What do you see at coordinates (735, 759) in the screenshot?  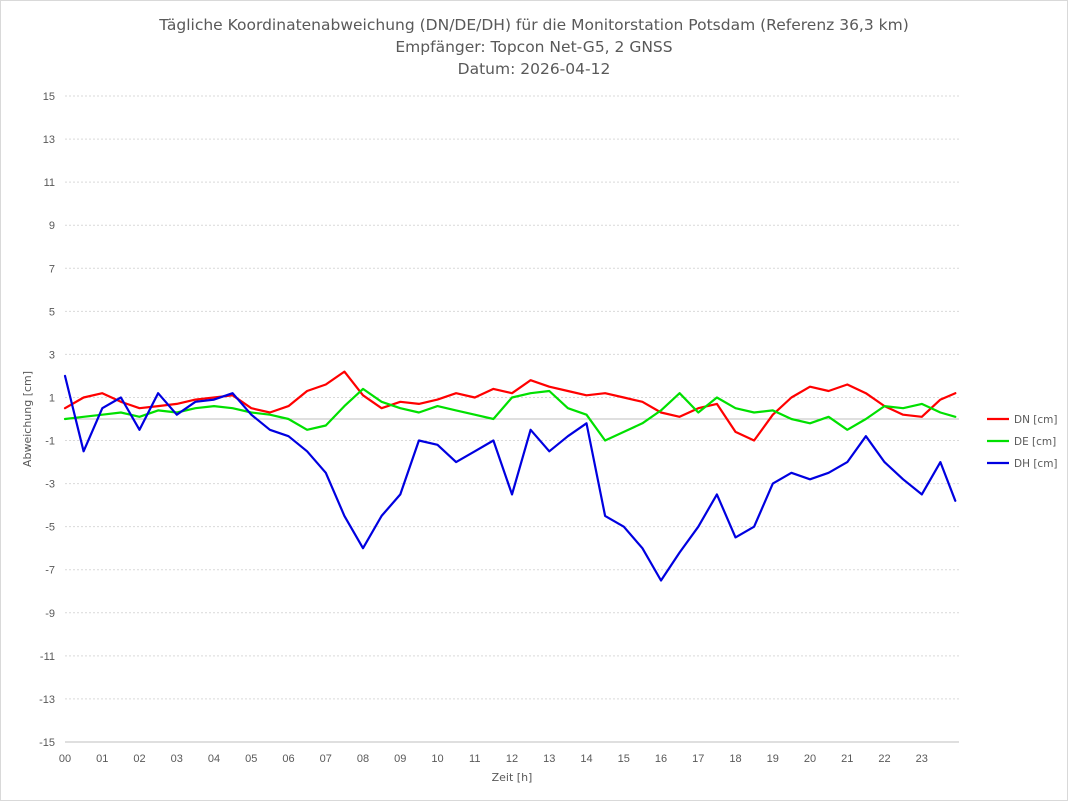 I see `x-tick-label: 18` at bounding box center [735, 759].